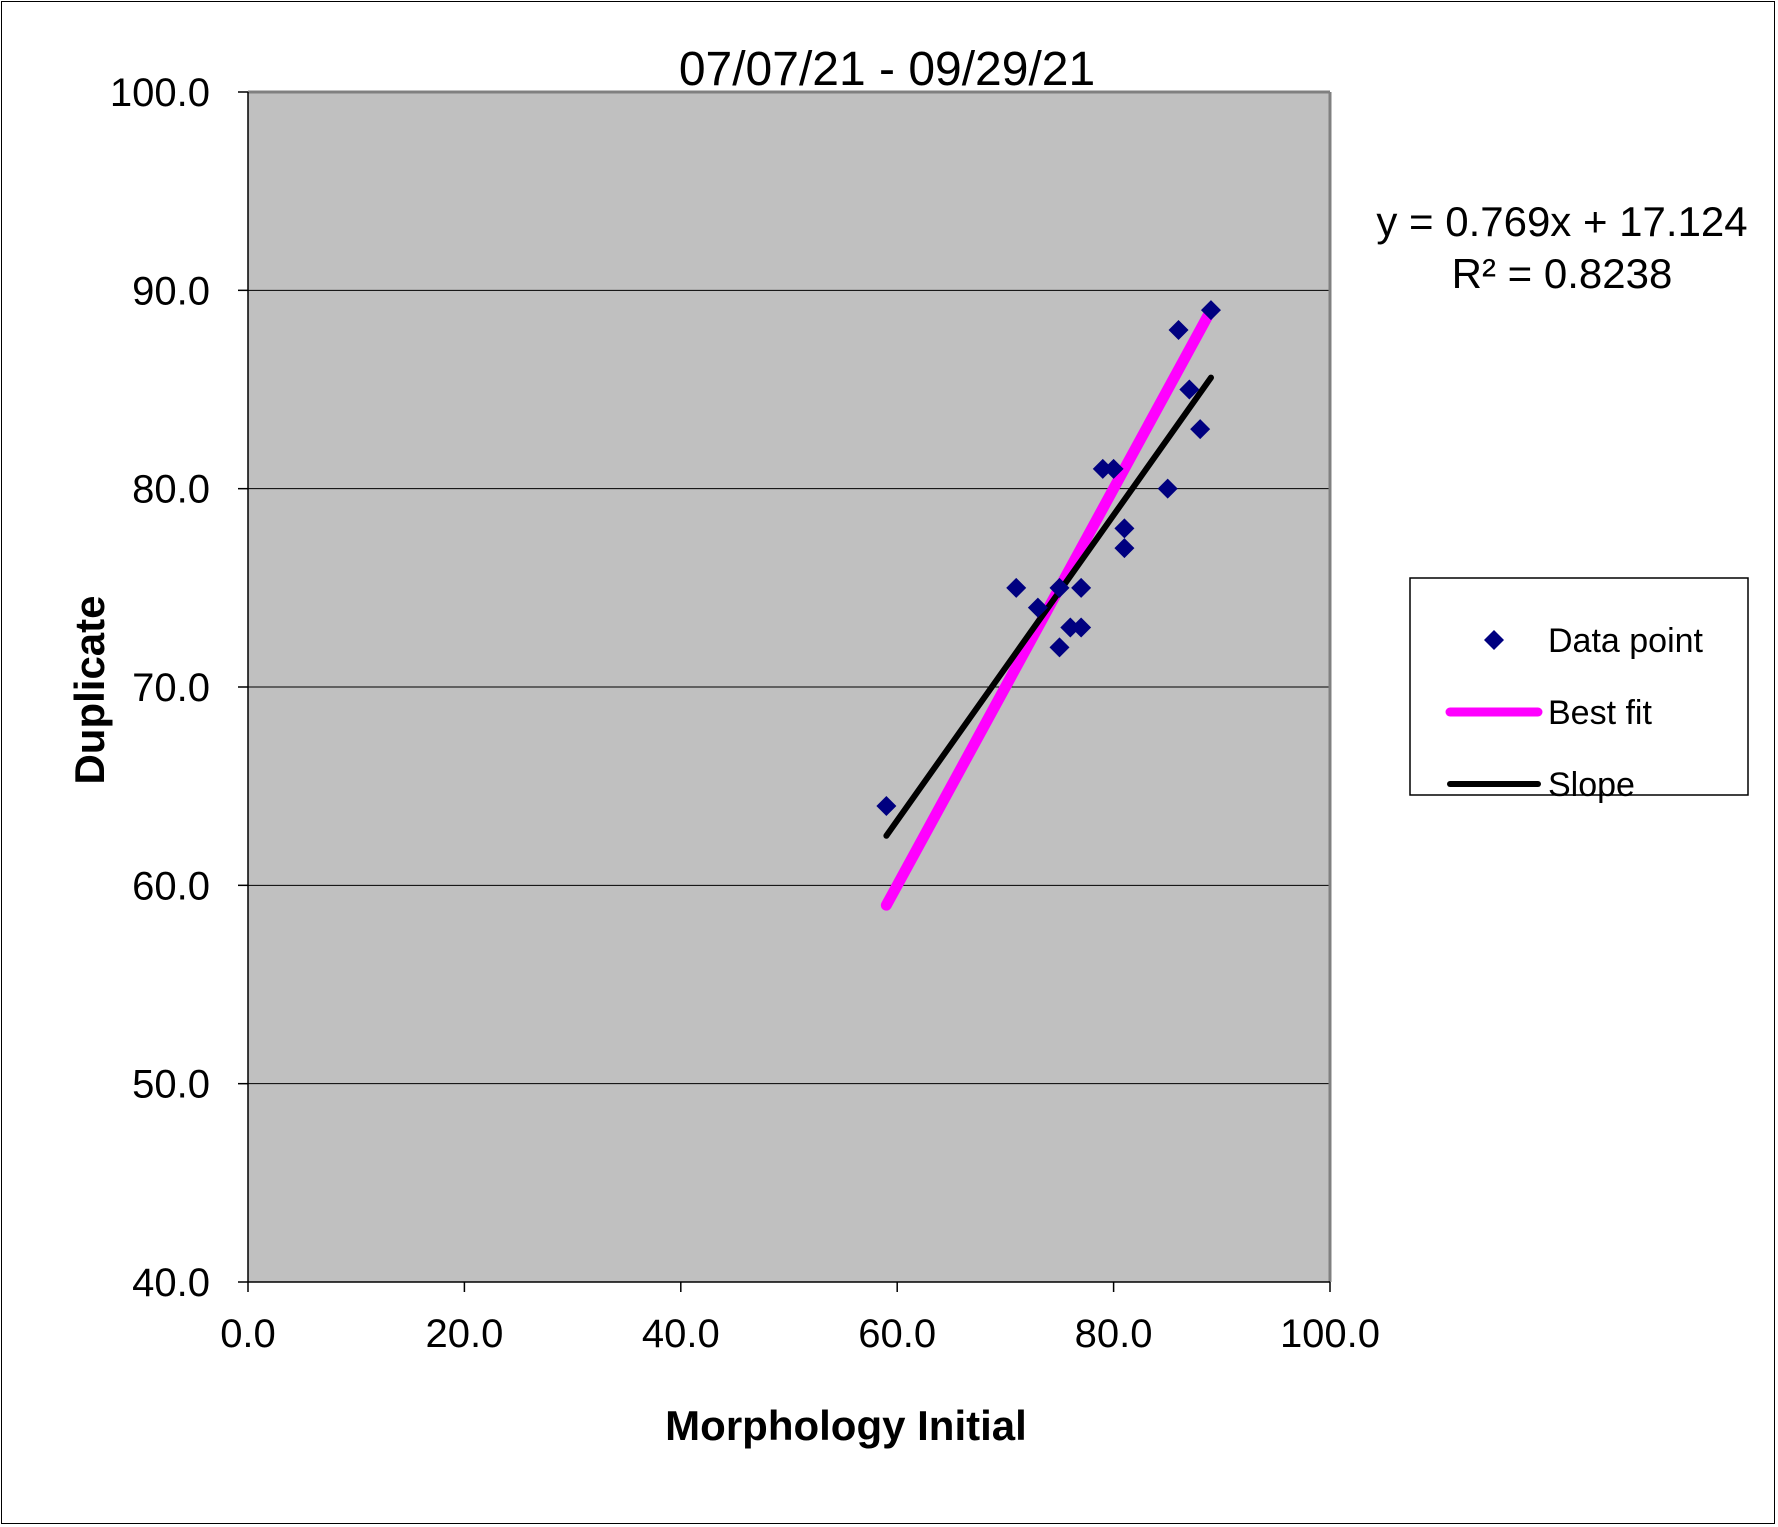 The height and width of the screenshot is (1527, 1778). What do you see at coordinates (1591, 785) in the screenshot?
I see `legend-label: Slope` at bounding box center [1591, 785].